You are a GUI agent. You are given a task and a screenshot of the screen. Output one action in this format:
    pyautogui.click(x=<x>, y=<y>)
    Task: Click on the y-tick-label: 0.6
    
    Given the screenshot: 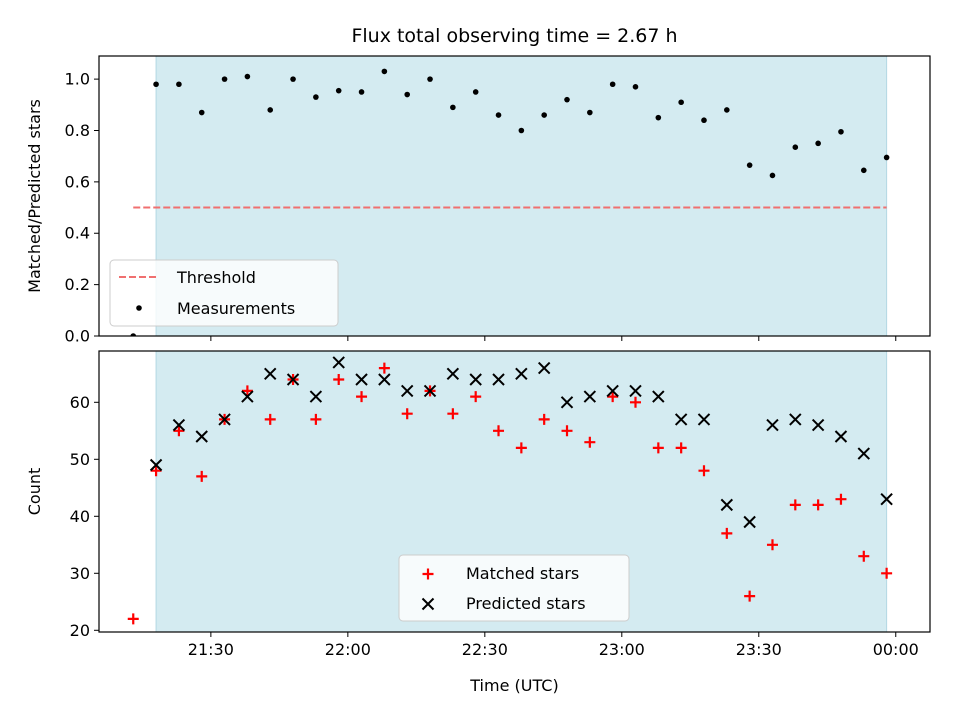 What is the action you would take?
    pyautogui.click(x=77, y=181)
    